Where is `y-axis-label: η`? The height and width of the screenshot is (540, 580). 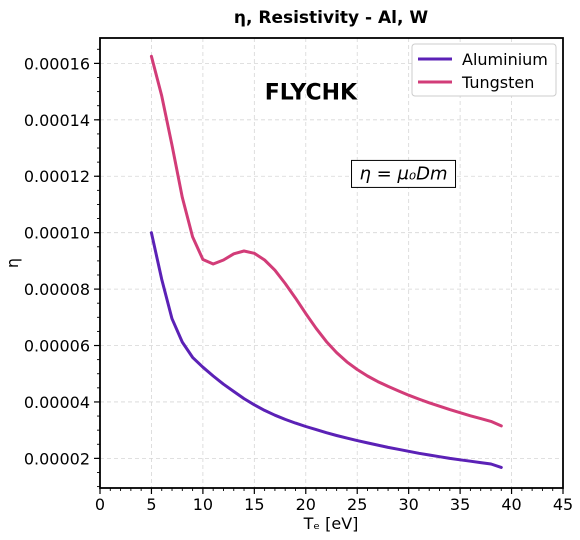 y-axis-label: η is located at coordinates (12, 263).